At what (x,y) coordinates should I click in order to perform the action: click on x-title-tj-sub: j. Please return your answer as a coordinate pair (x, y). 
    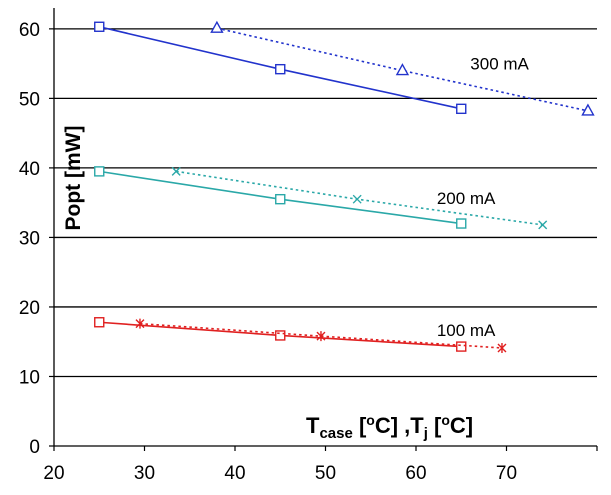
    Looking at the image, I should click on (425, 433).